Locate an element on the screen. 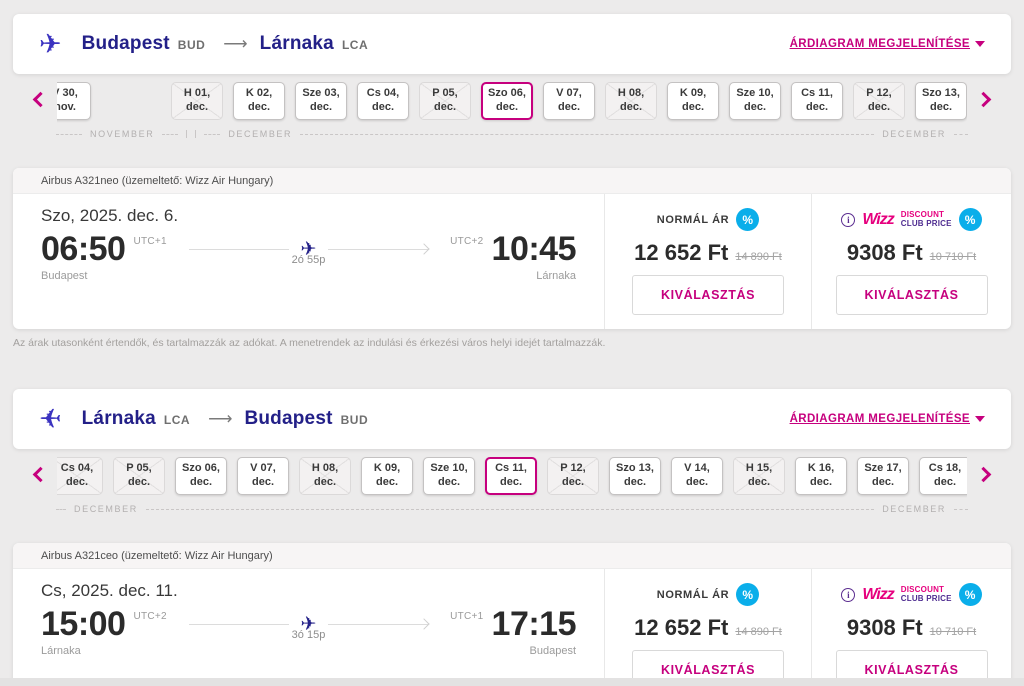  flight-date: Szo, 2025. dec. 6. is located at coordinates (110, 215).